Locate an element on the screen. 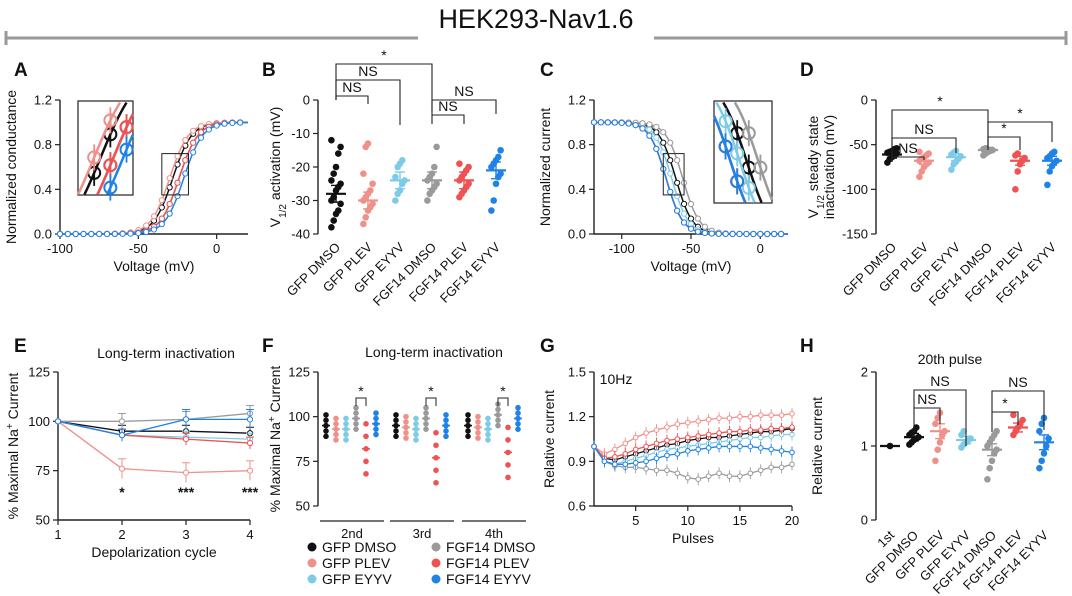 This screenshot has width=1072, height=596. y-tick-label: -10 is located at coordinates (300, 133).